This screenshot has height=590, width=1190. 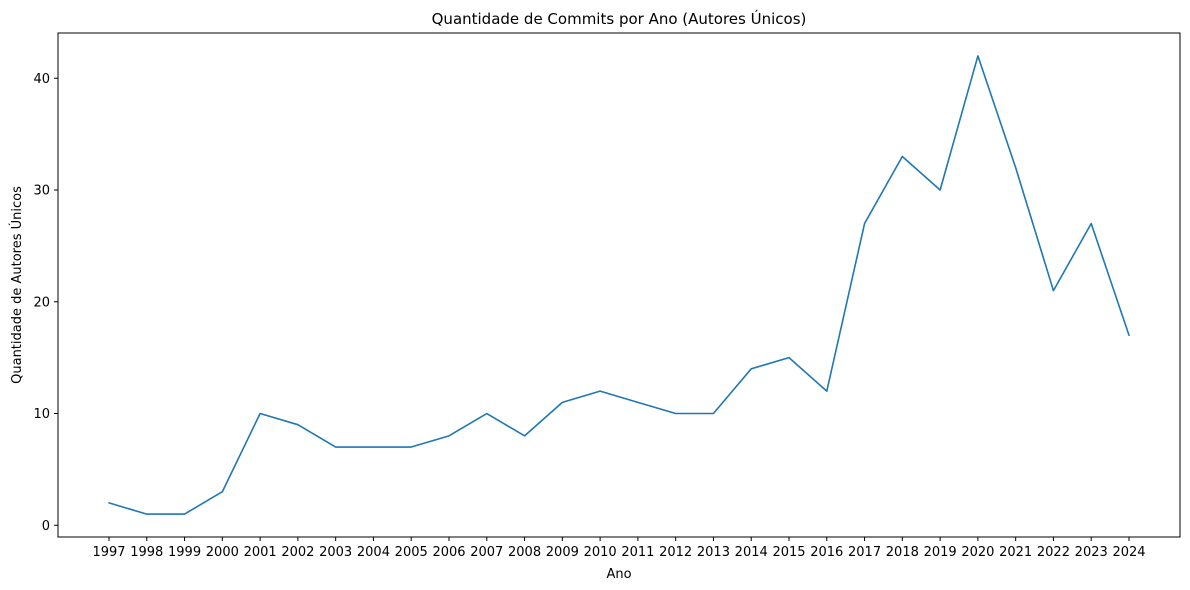 What do you see at coordinates (41, 191) in the screenshot?
I see `y-tick-label: 30` at bounding box center [41, 191].